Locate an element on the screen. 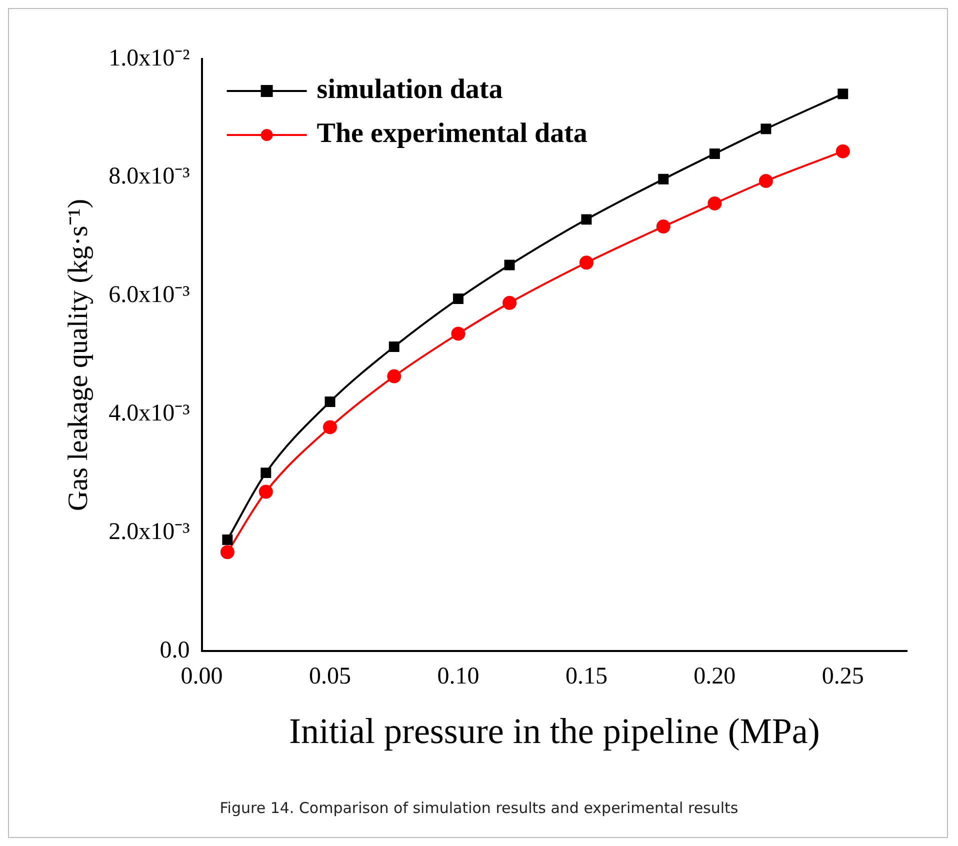 The height and width of the screenshot is (846, 958). x-tick-label: 0.20 is located at coordinates (715, 677).